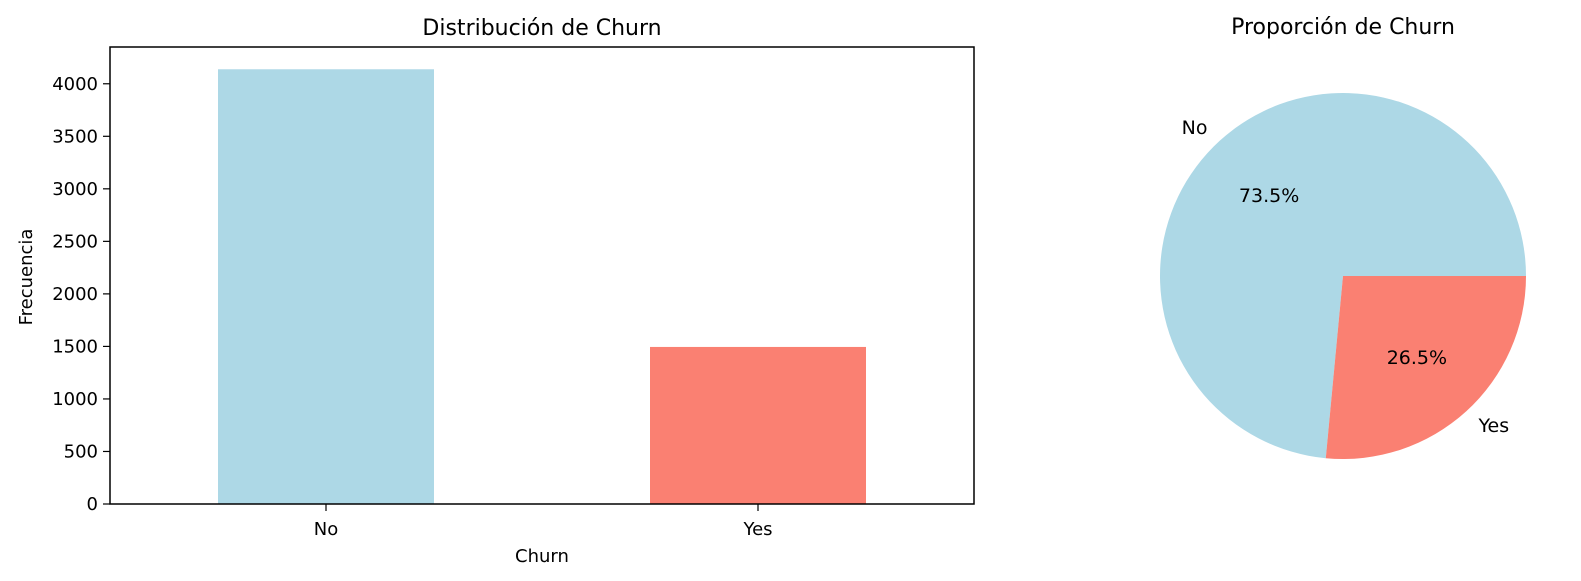  What do you see at coordinates (81, 451) in the screenshot?
I see `y-tick-label: 500` at bounding box center [81, 451].